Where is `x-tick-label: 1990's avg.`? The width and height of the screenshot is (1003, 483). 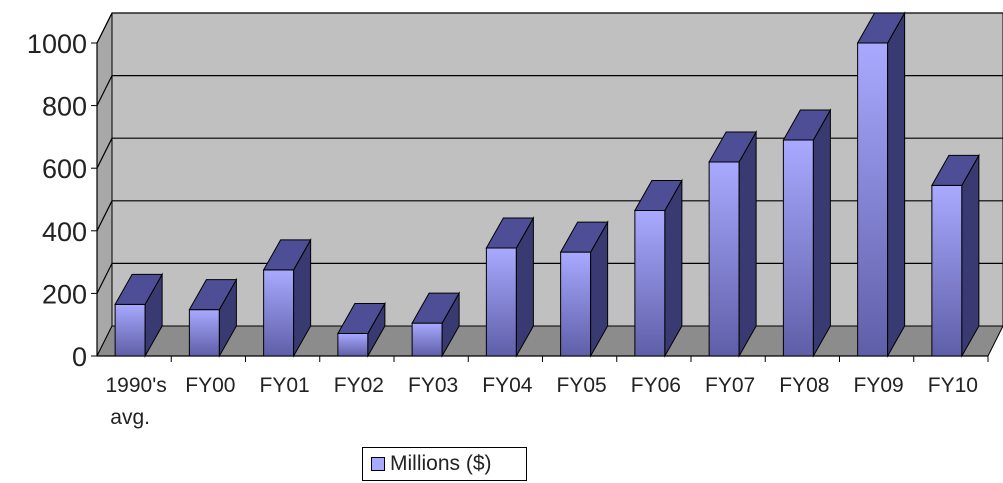
x-tick-label: 1990's avg. is located at coordinates (136, 401).